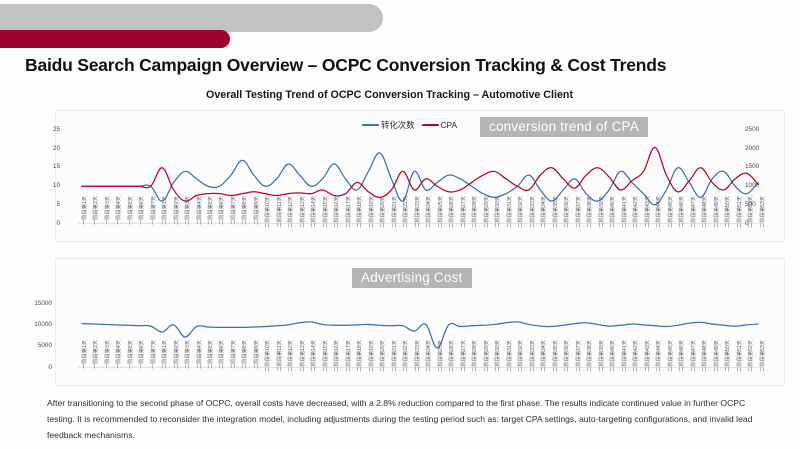  What do you see at coordinates (430, 125) in the screenshot?
I see `legend-swatch-cpa` at bounding box center [430, 125].